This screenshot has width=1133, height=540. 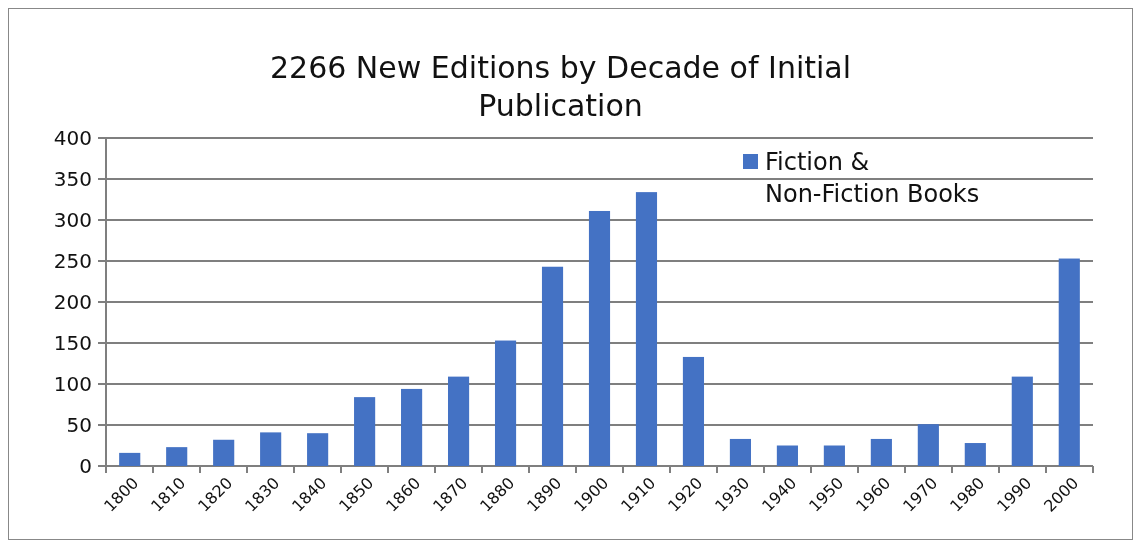 I want to click on y-tick-label: 300, so click(x=72, y=220).